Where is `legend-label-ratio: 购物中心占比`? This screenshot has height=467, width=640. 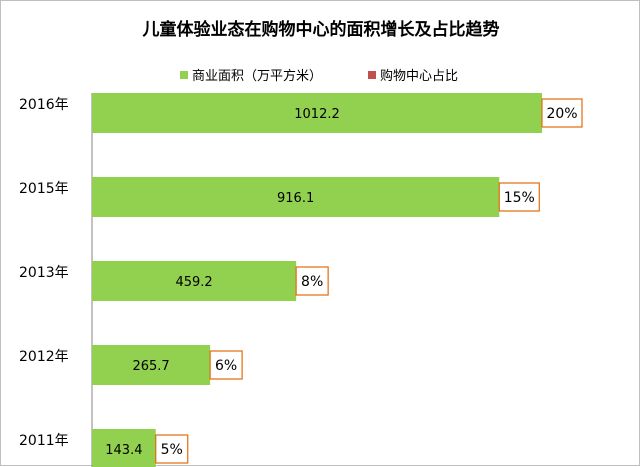
legend-label-ratio: 购物中心占比 is located at coordinates (419, 76).